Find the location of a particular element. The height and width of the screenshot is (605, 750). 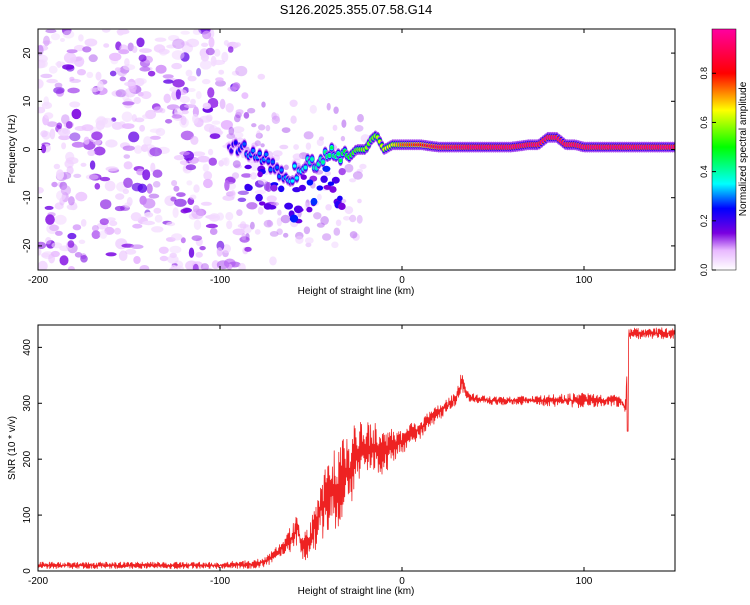

colorbar-tick-label: 0.6 is located at coordinates (704, 122).